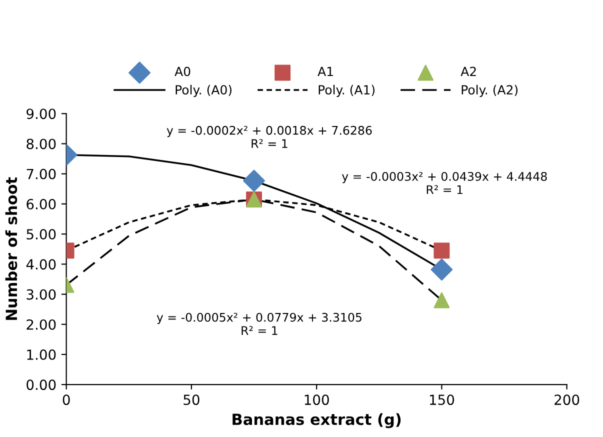  What do you see at coordinates (567, 400) in the screenshot?
I see `x-tick-label: 200` at bounding box center [567, 400].